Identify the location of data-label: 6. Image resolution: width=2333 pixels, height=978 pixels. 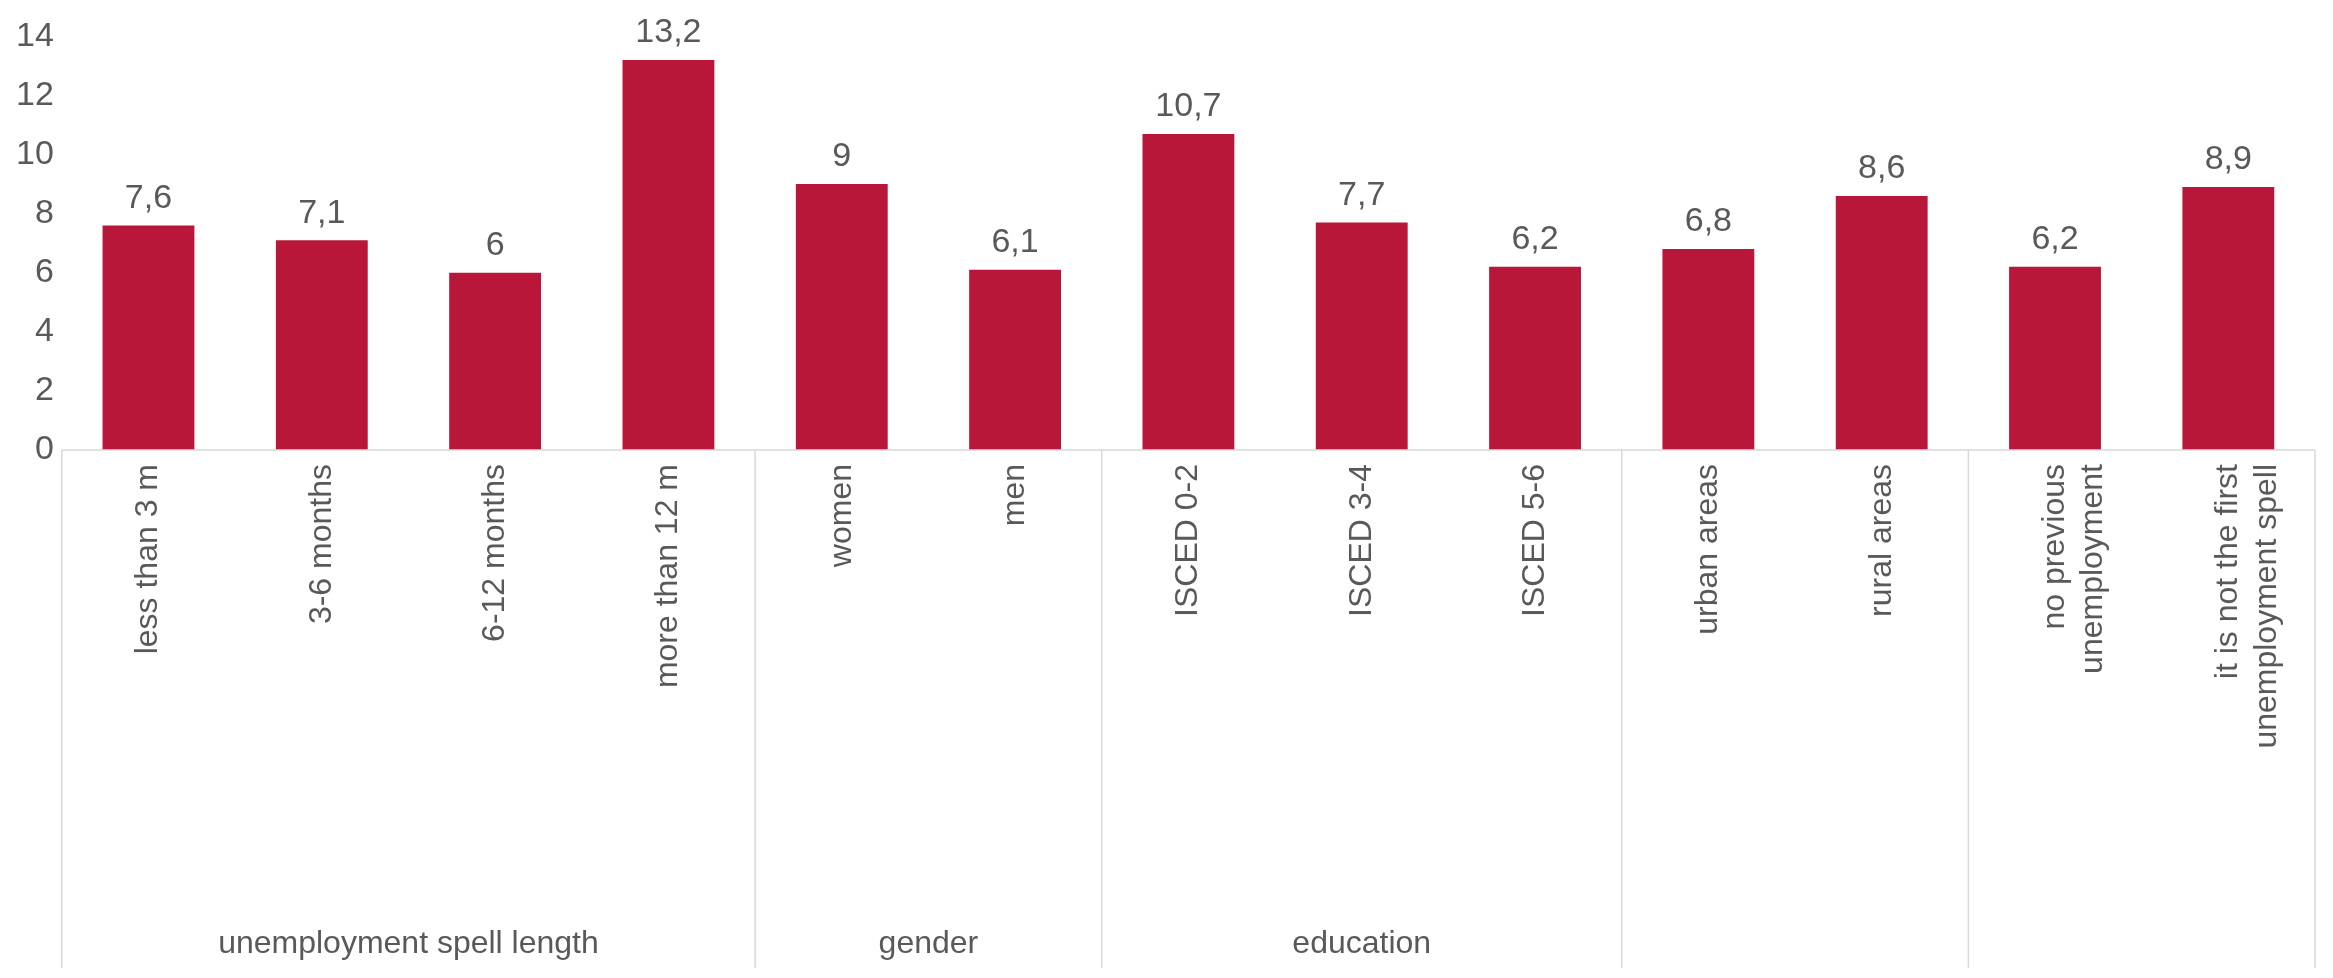
(495, 243).